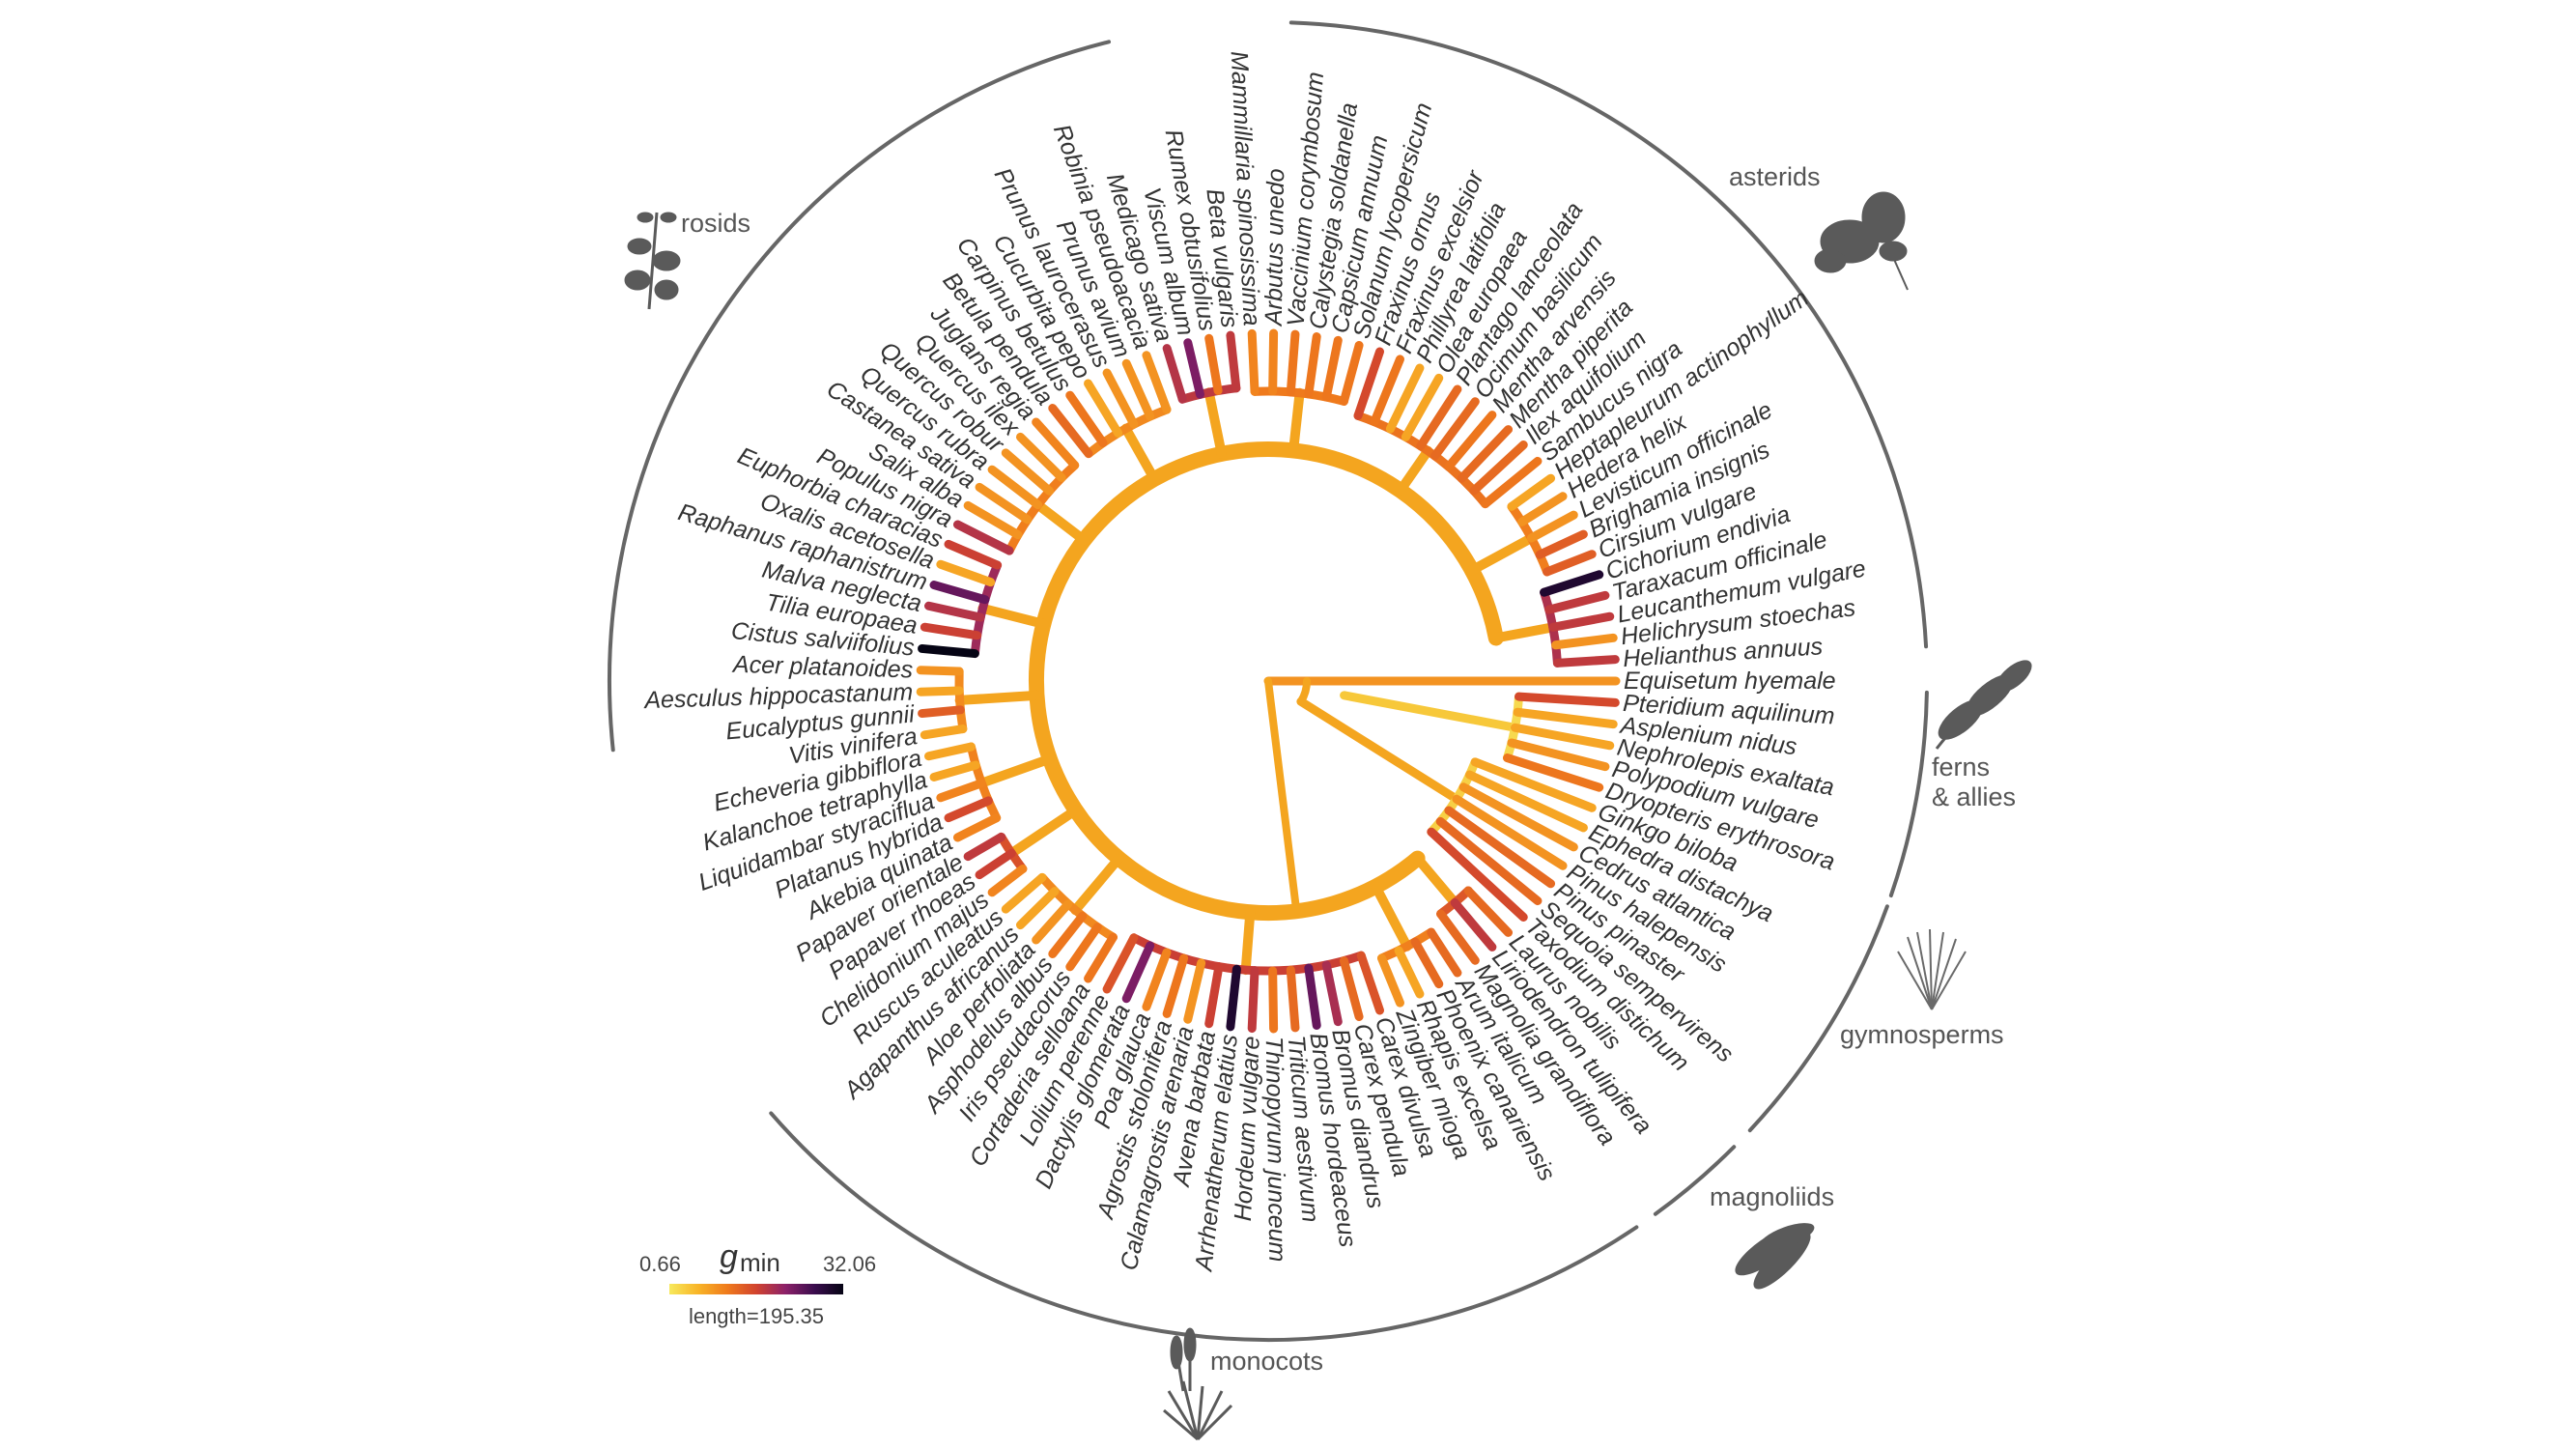 The height and width of the screenshot is (1449, 2576). What do you see at coordinates (1982, 735) in the screenshot?
I see `clade-ferns-allies: ferns & allies` at bounding box center [1982, 735].